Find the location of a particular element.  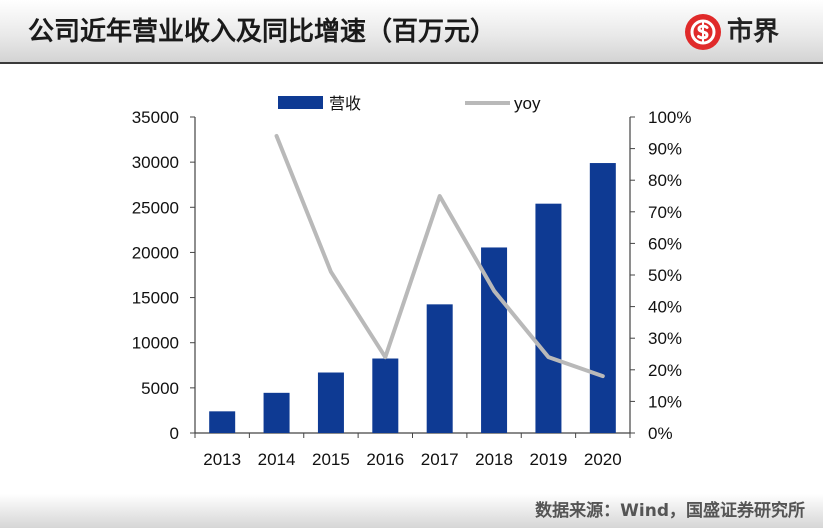

source-note: 数据来源：Wind，国盛证券研究所 is located at coordinates (670, 511).